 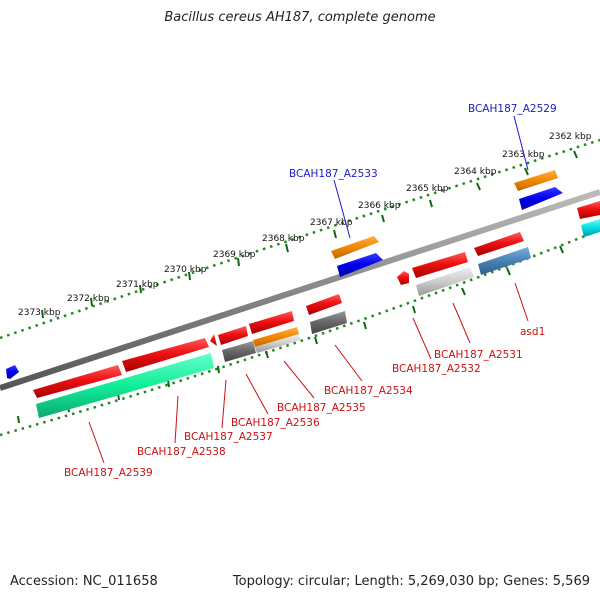 What do you see at coordinates (333, 174) in the screenshot?
I see `gene-label-forward: BCAH187_A2533` at bounding box center [333, 174].